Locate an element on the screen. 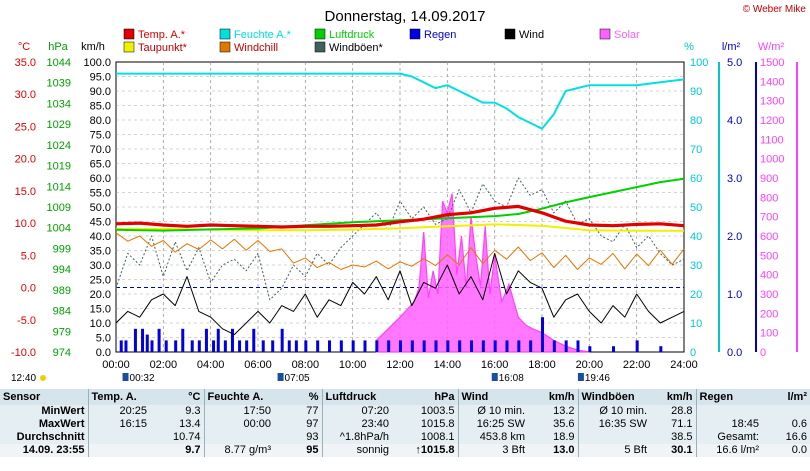 This screenshot has width=810, height=471. tick-label-hum: 30 is located at coordinates (696, 266).